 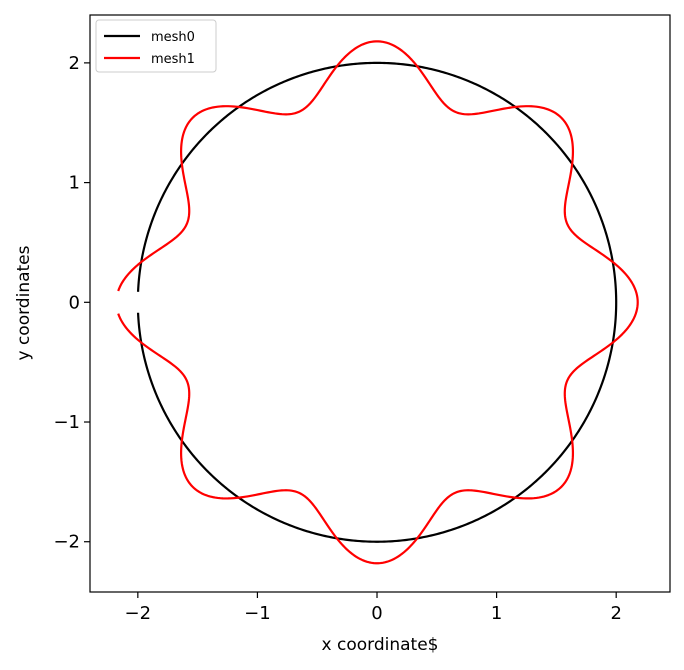 What do you see at coordinates (173, 59) in the screenshot?
I see `legend-label-mesh1: mesh1` at bounding box center [173, 59].